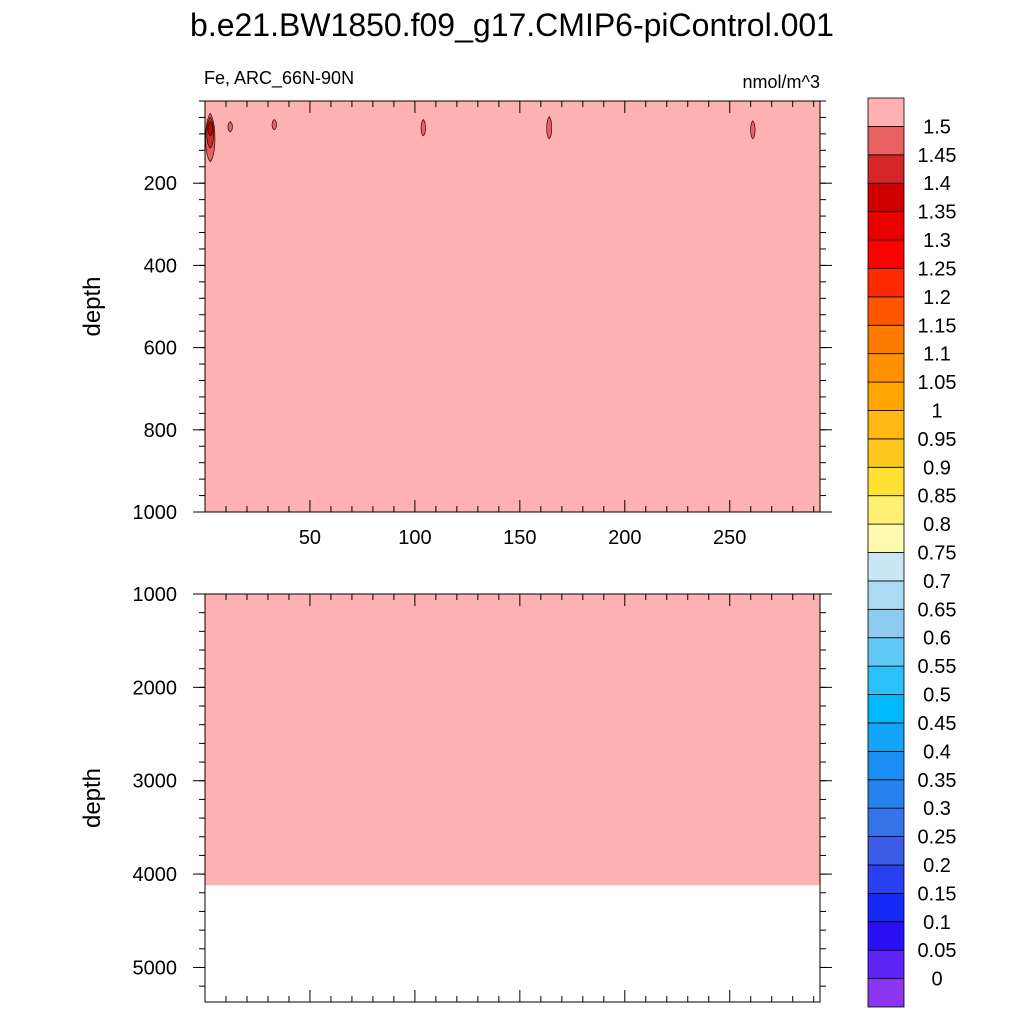  What do you see at coordinates (160, 266) in the screenshot?
I see `y-tick-label: 400` at bounding box center [160, 266].